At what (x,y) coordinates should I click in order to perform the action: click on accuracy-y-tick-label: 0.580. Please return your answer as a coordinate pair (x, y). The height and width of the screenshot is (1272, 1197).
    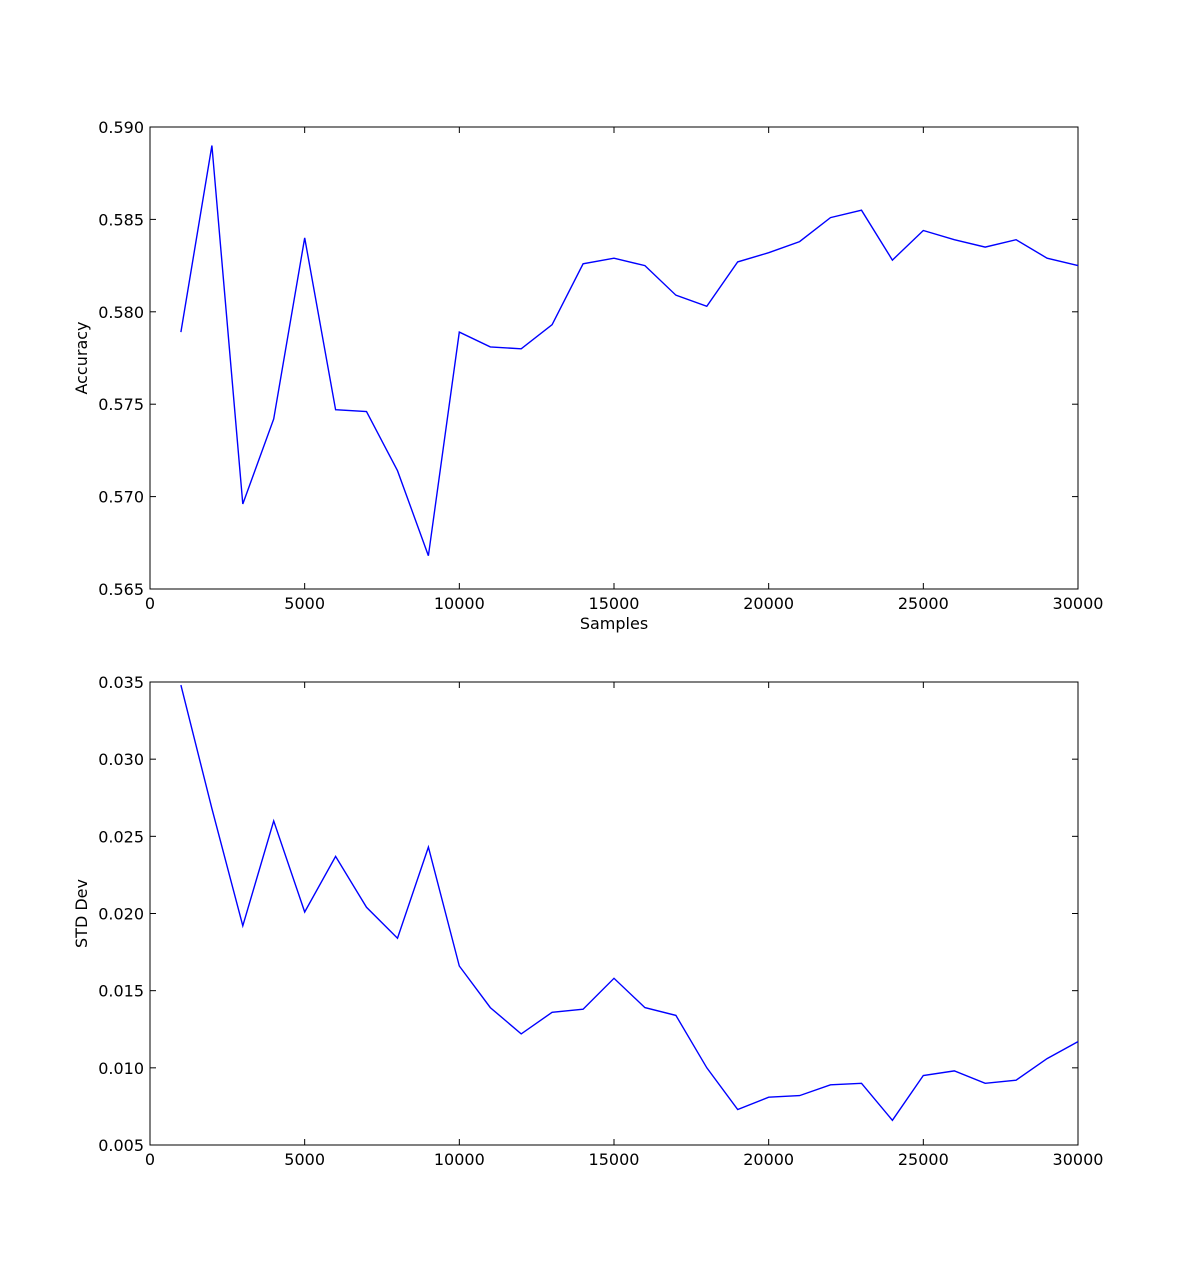
    Looking at the image, I should click on (121, 312).